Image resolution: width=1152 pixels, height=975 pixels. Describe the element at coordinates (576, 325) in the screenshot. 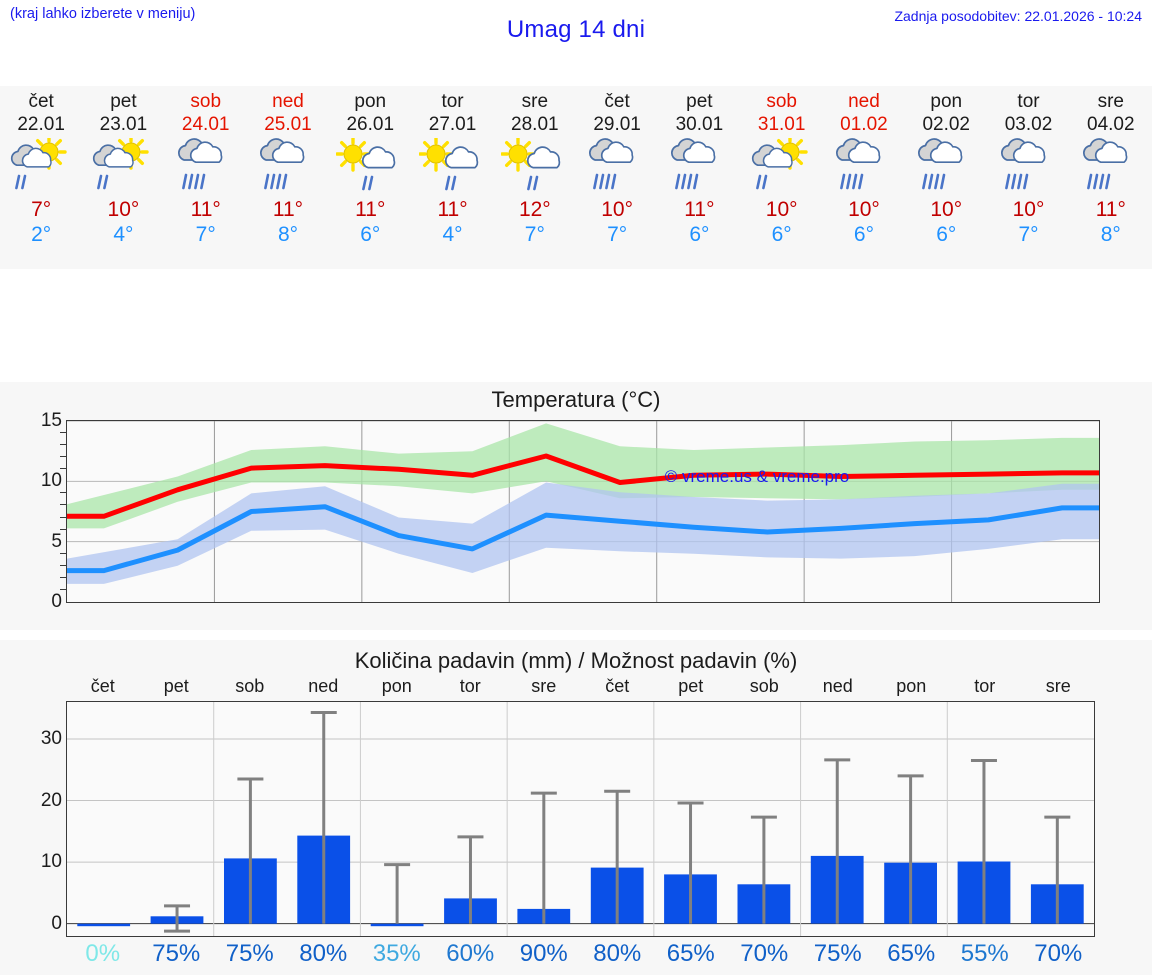

I see `section-spacer` at that location.